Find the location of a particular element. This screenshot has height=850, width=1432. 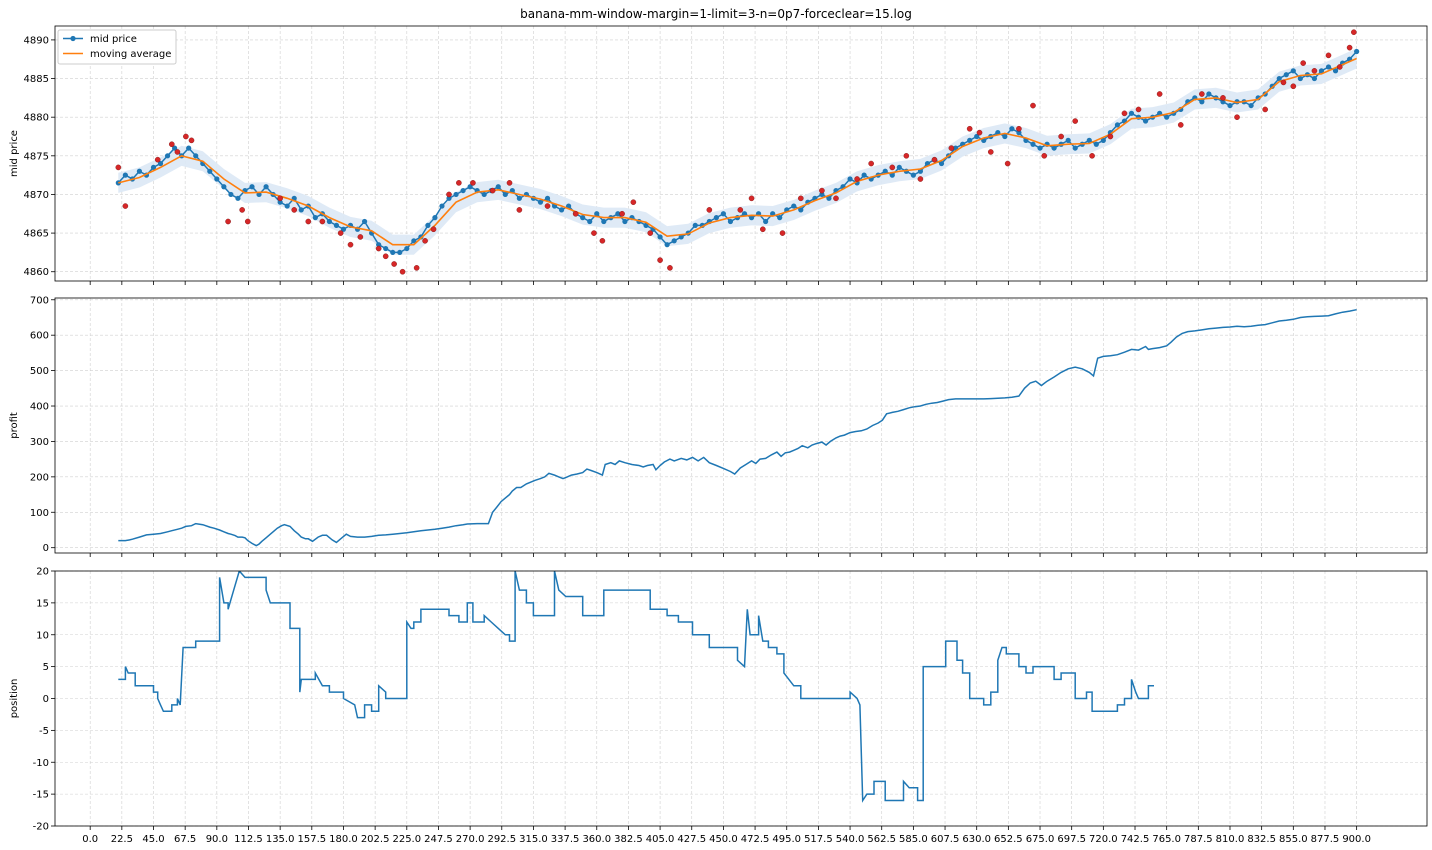

x-tick-label: 0.0 is located at coordinates (90, 839).